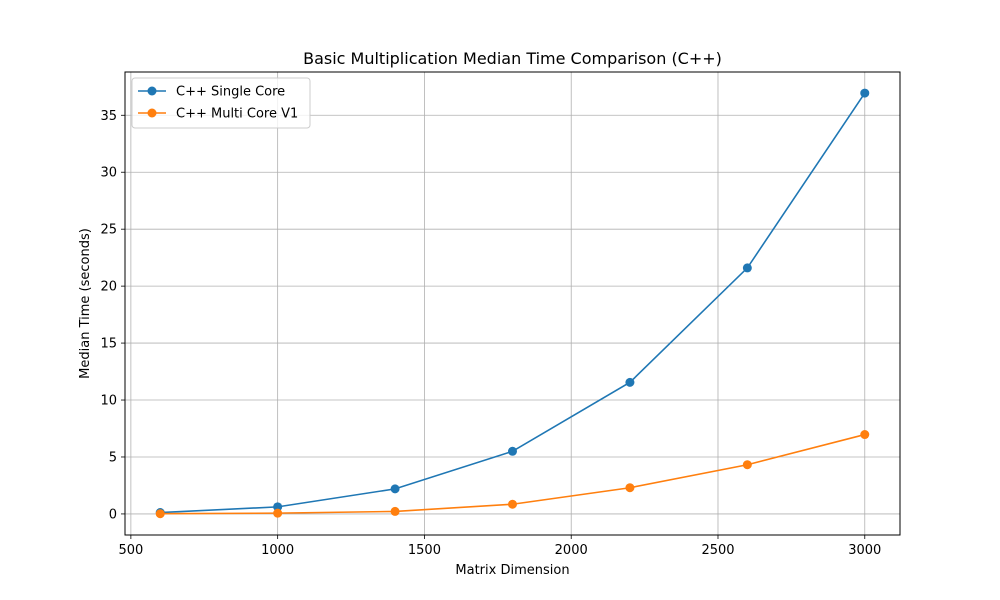 The width and height of the screenshot is (1000, 600). I want to click on y-tick-label: 25, so click(108, 230).